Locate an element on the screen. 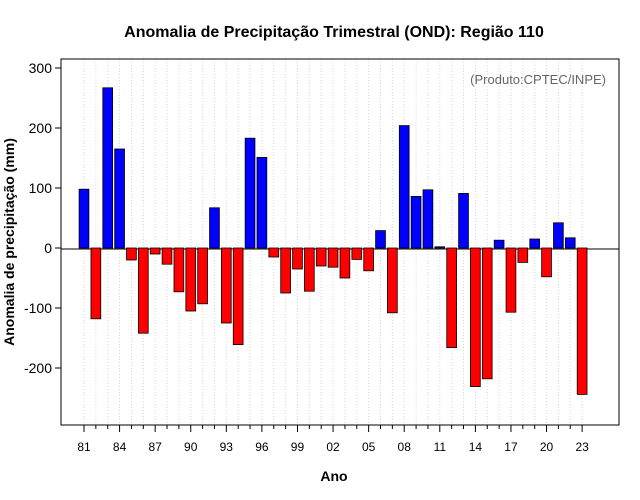 This screenshot has width=640, height=500. xtick-label-93: 93 is located at coordinates (227, 447).